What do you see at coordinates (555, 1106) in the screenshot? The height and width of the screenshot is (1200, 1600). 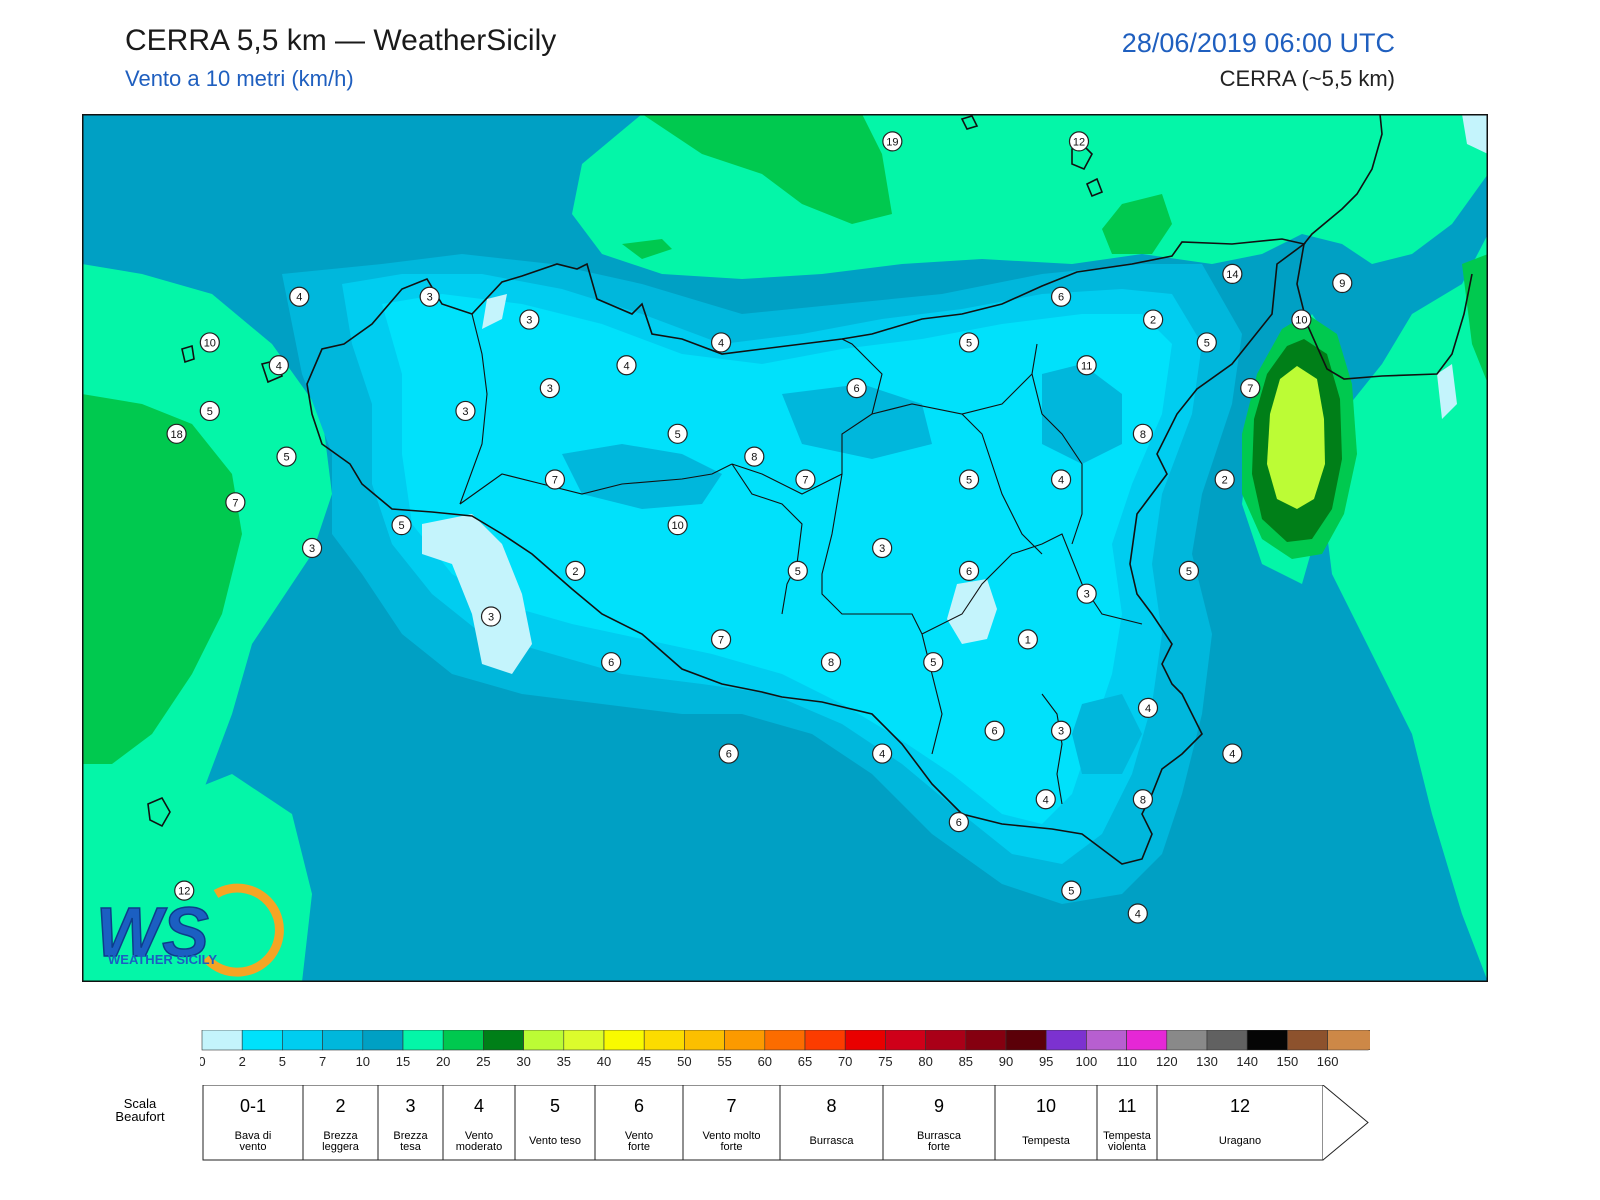 I see `beaufort-force: 5` at bounding box center [555, 1106].